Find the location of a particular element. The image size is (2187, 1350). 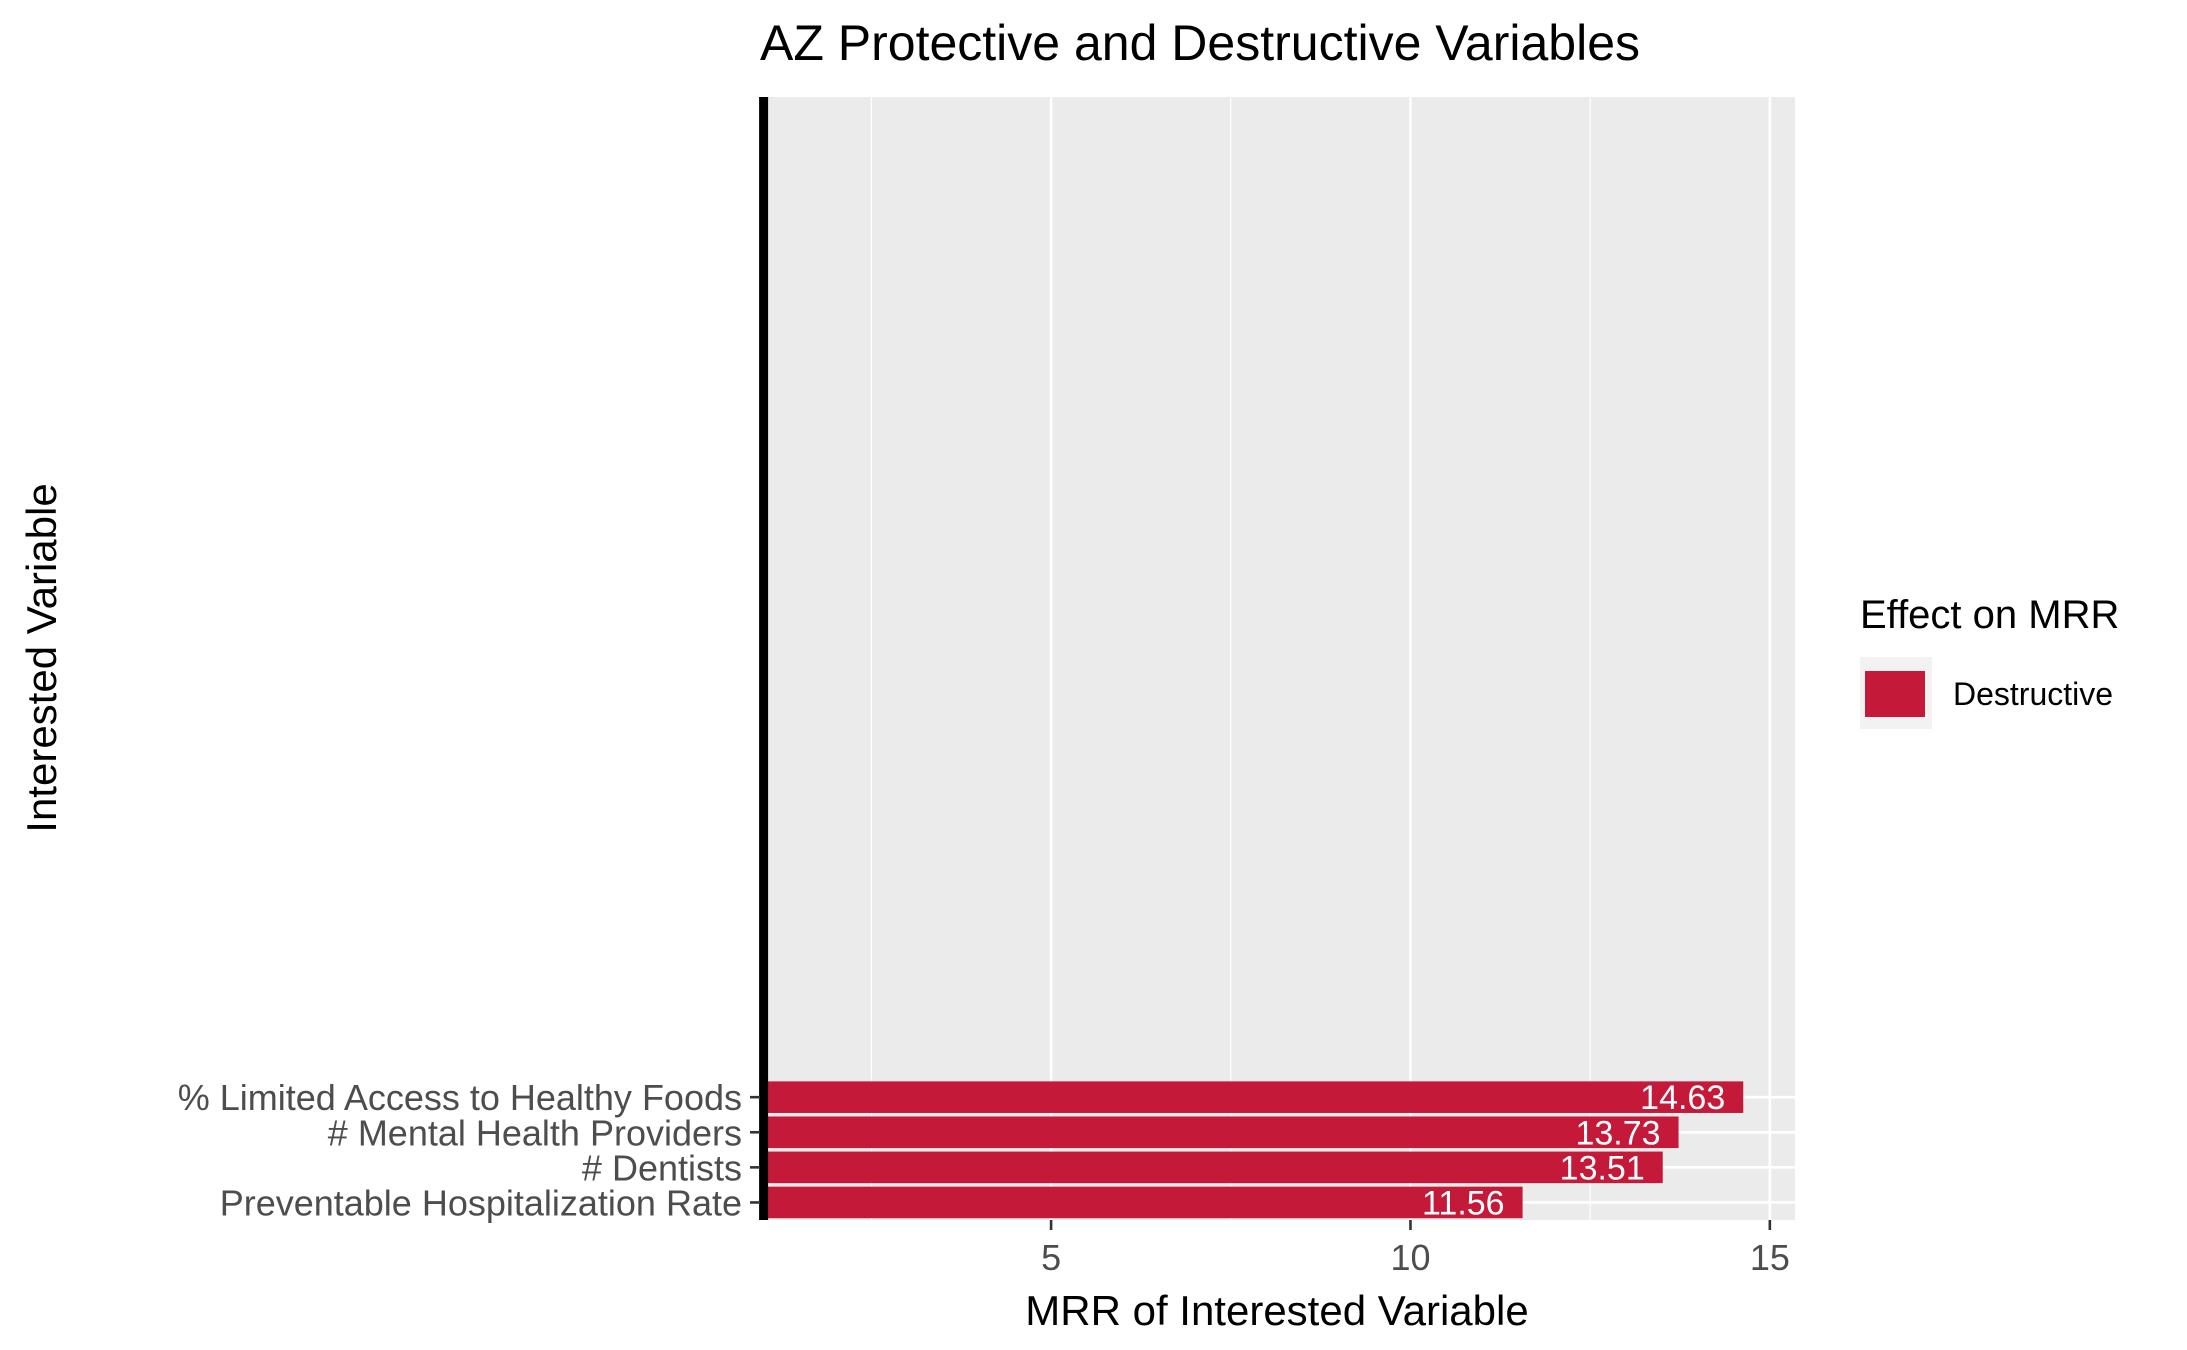

bar-value-label: 11.56 is located at coordinates (1463, 1203).